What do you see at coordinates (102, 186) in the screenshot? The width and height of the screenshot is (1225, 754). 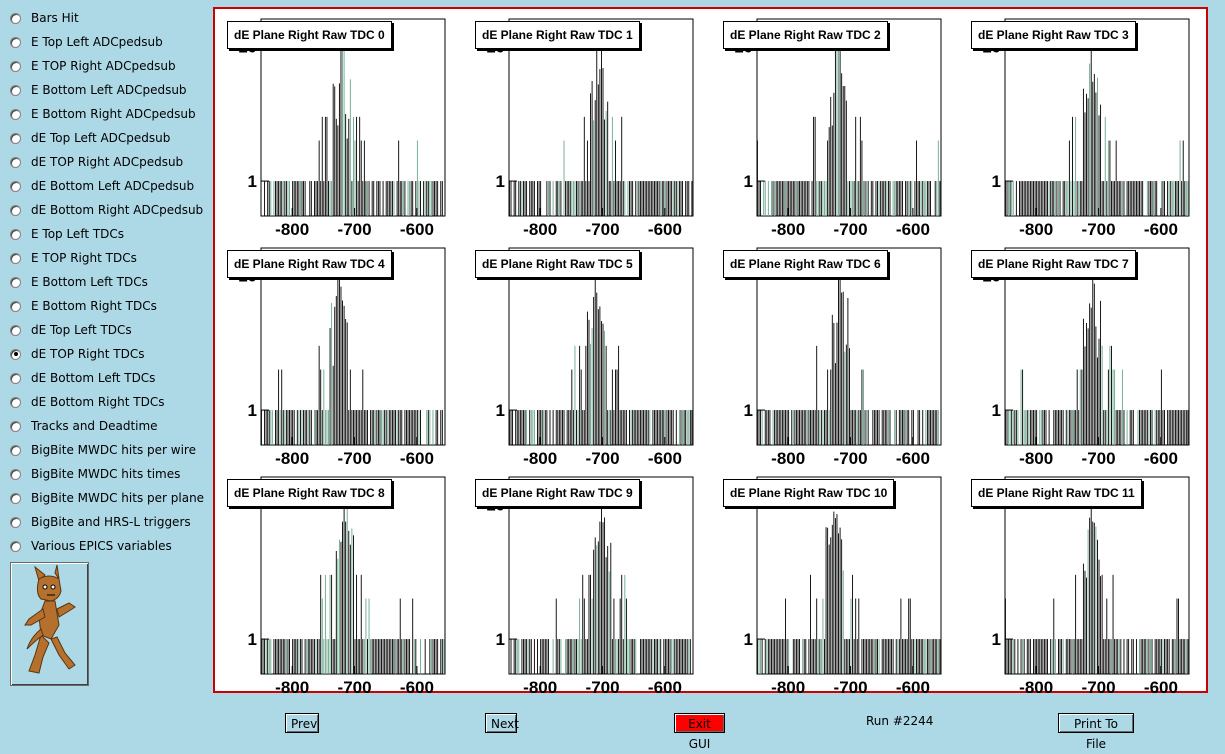 I see `sidebar-item: dE Bottom Left ADCpedsub` at bounding box center [102, 186].